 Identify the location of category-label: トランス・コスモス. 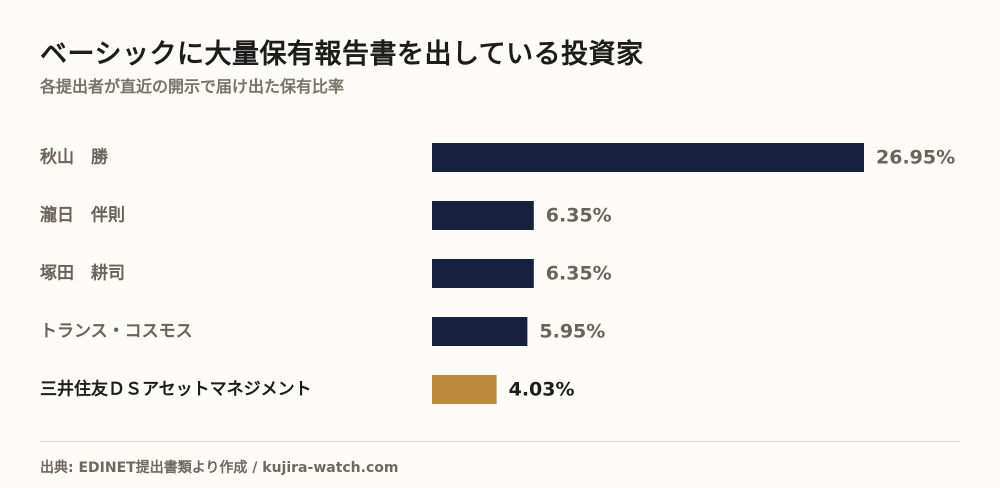
(116, 332).